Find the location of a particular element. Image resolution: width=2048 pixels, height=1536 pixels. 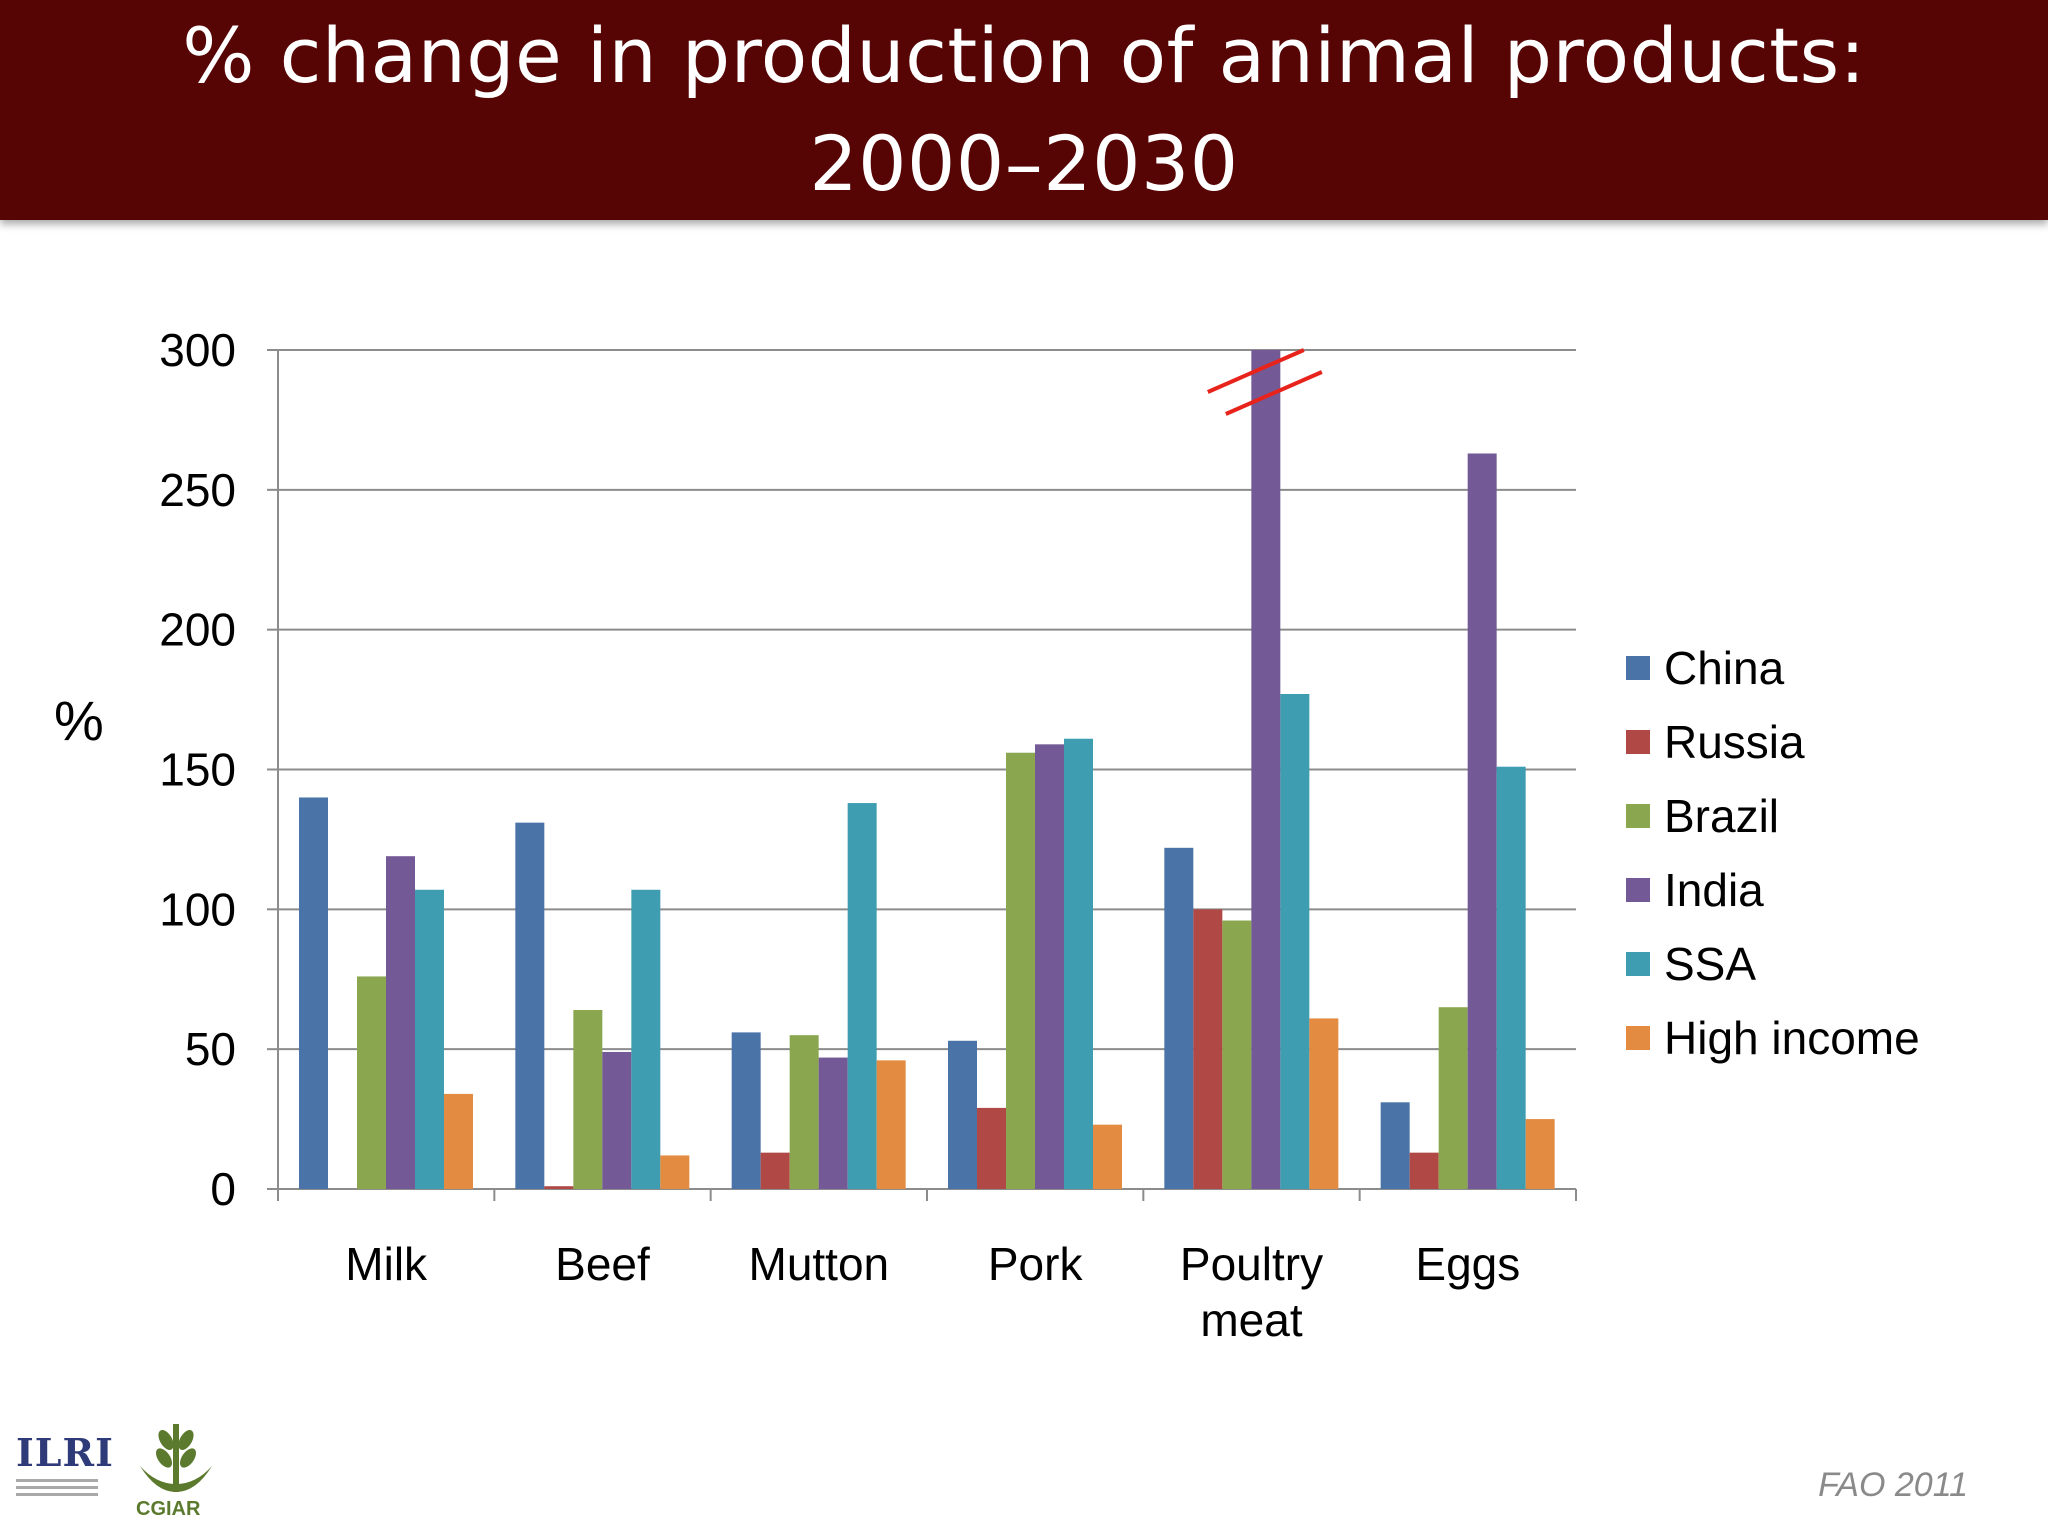

wheat-icon is located at coordinates (176, 1458).